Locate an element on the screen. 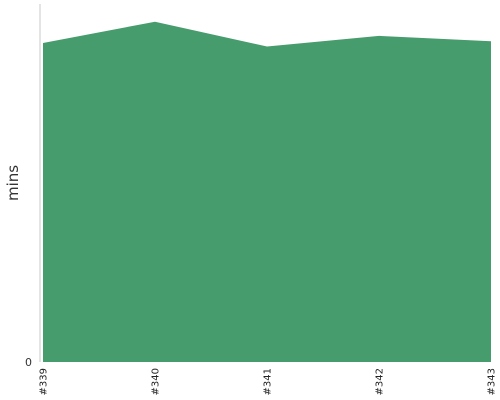 This screenshot has width=500, height=400. x-tick-label-339: #339 is located at coordinates (44, 381).